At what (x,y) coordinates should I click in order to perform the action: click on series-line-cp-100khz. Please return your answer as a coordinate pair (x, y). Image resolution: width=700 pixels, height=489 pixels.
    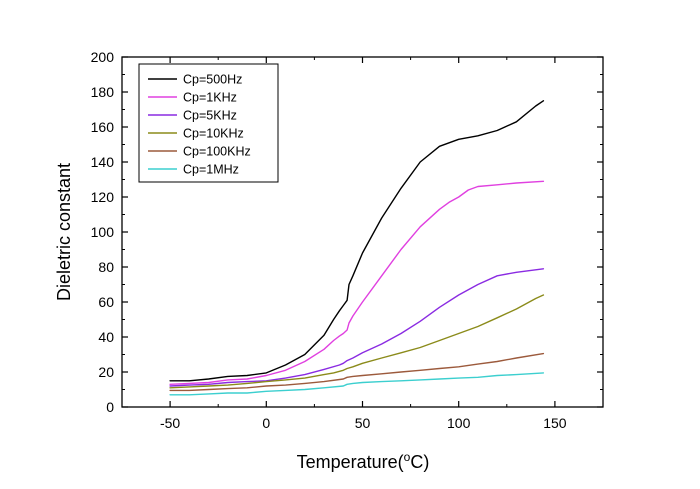
    Looking at the image, I should click on (357, 372).